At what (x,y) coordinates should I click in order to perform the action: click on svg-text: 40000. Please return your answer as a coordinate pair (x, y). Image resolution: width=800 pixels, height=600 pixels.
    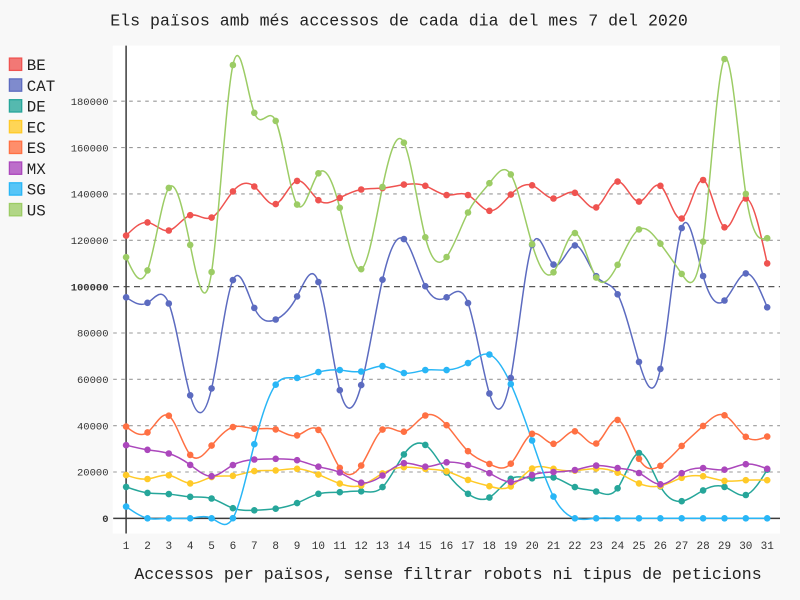
    Looking at the image, I should click on (93, 427).